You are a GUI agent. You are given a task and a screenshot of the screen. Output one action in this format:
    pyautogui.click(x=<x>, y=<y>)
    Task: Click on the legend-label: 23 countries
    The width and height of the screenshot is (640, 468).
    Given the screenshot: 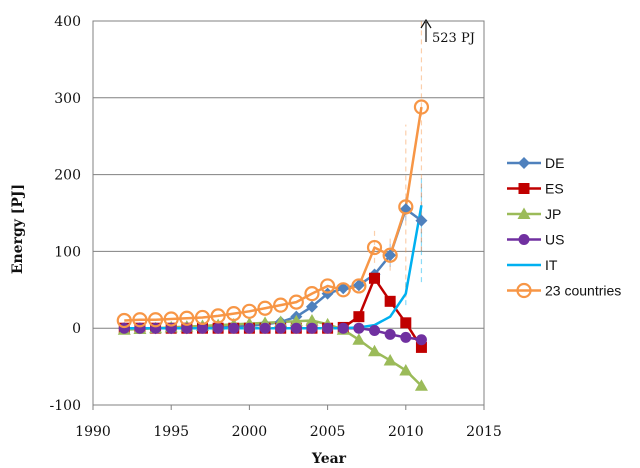 What is the action you would take?
    pyautogui.click(x=583, y=291)
    